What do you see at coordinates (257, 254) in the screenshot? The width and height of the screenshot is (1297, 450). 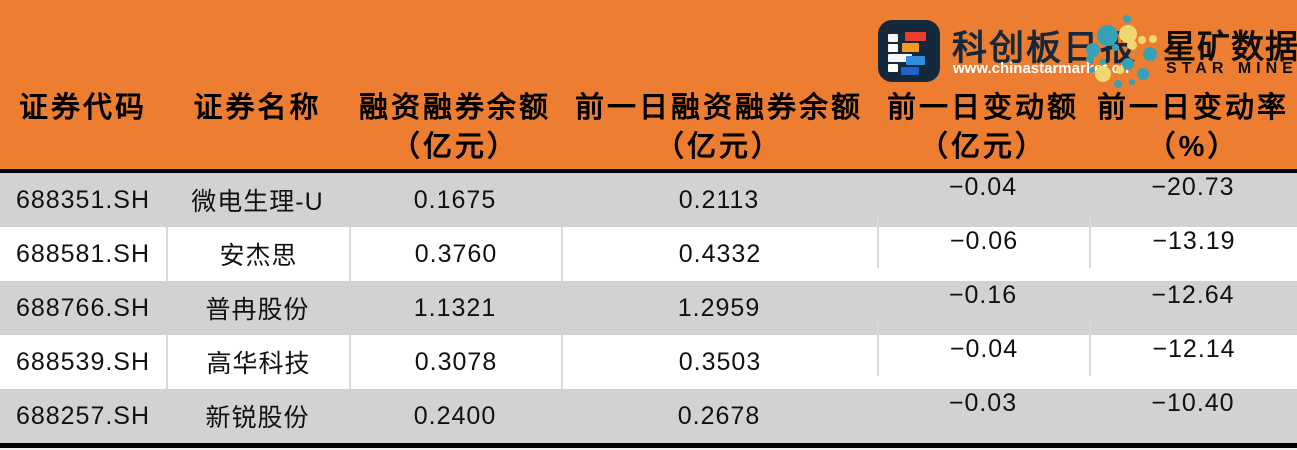 I see `cell-name: 安杰思` at bounding box center [257, 254].